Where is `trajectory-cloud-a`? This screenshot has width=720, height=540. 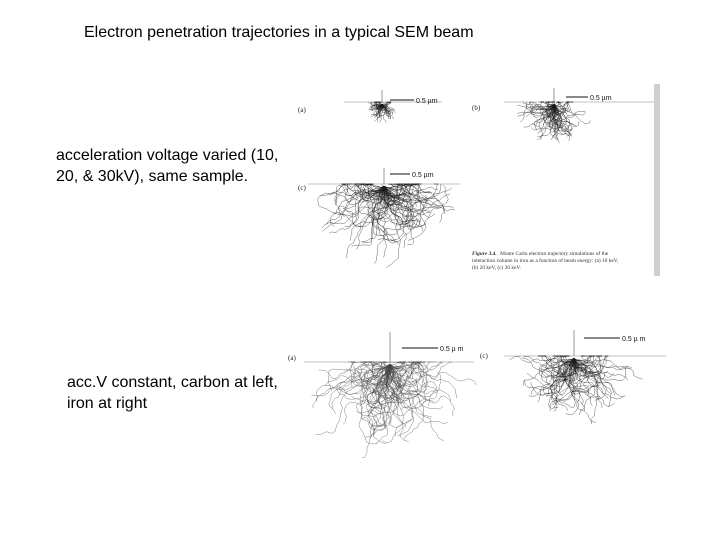
trajectory-cloud-a is located at coordinates (381, 112).